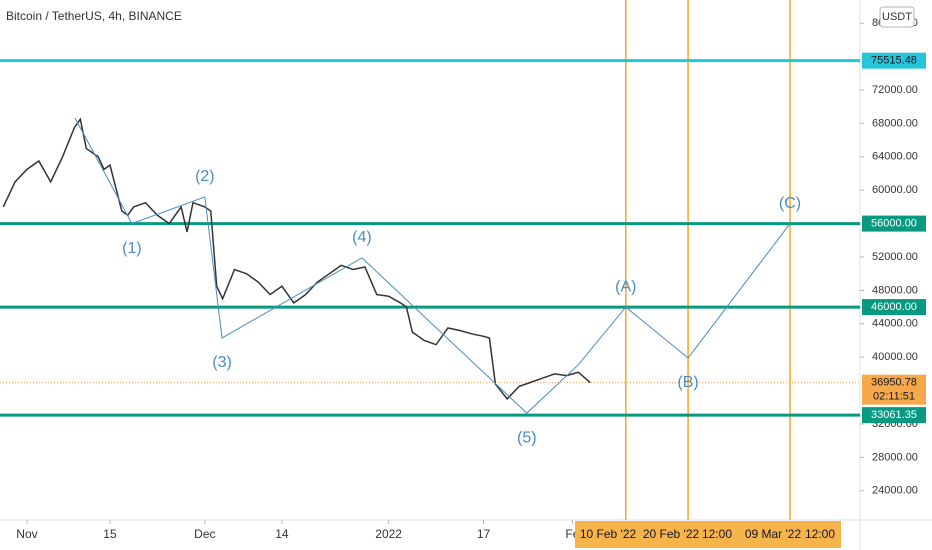 Image resolution: width=932 pixels, height=550 pixels. Describe the element at coordinates (222, 362) in the screenshot. I see `wave-label: (3)` at that location.